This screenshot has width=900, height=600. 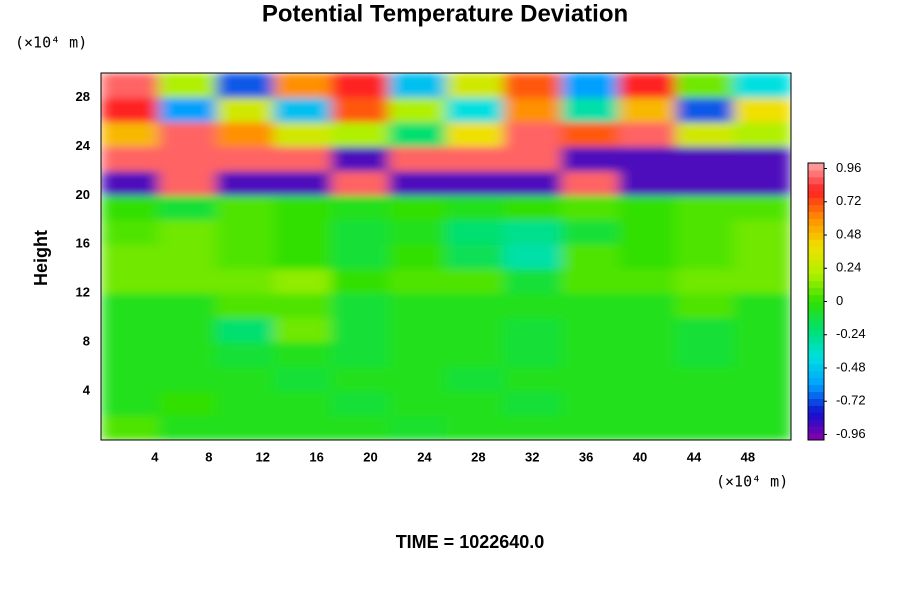 I want to click on colorbar-tick-label: -0.48, so click(x=851, y=366).